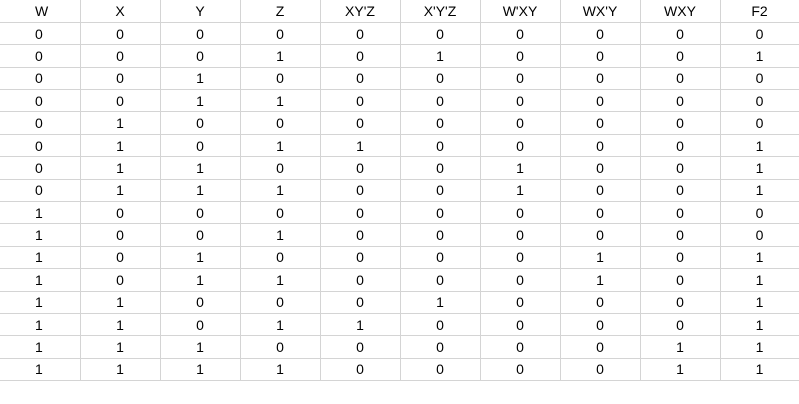  What do you see at coordinates (40, 11) in the screenshot?
I see `column-header-cell: W` at bounding box center [40, 11].